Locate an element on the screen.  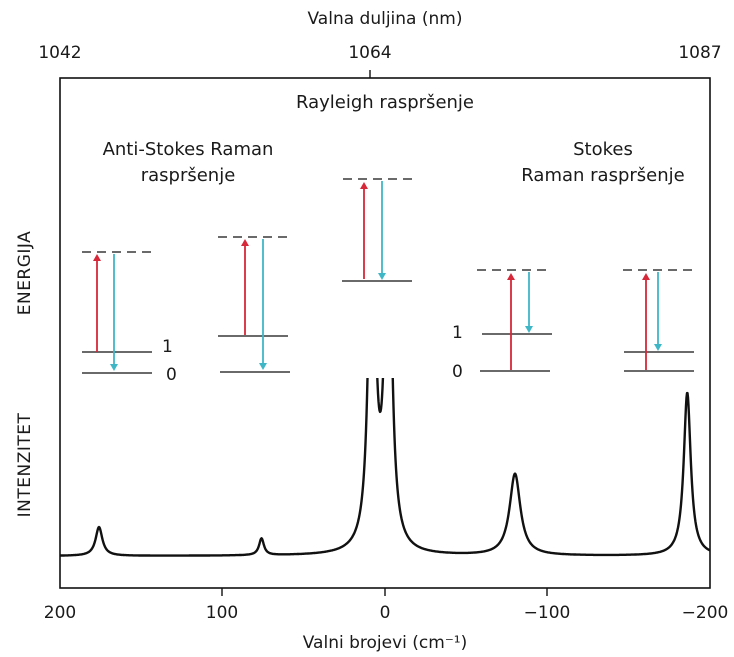
bottom-tick-100: 100 is located at coordinates (222, 613).